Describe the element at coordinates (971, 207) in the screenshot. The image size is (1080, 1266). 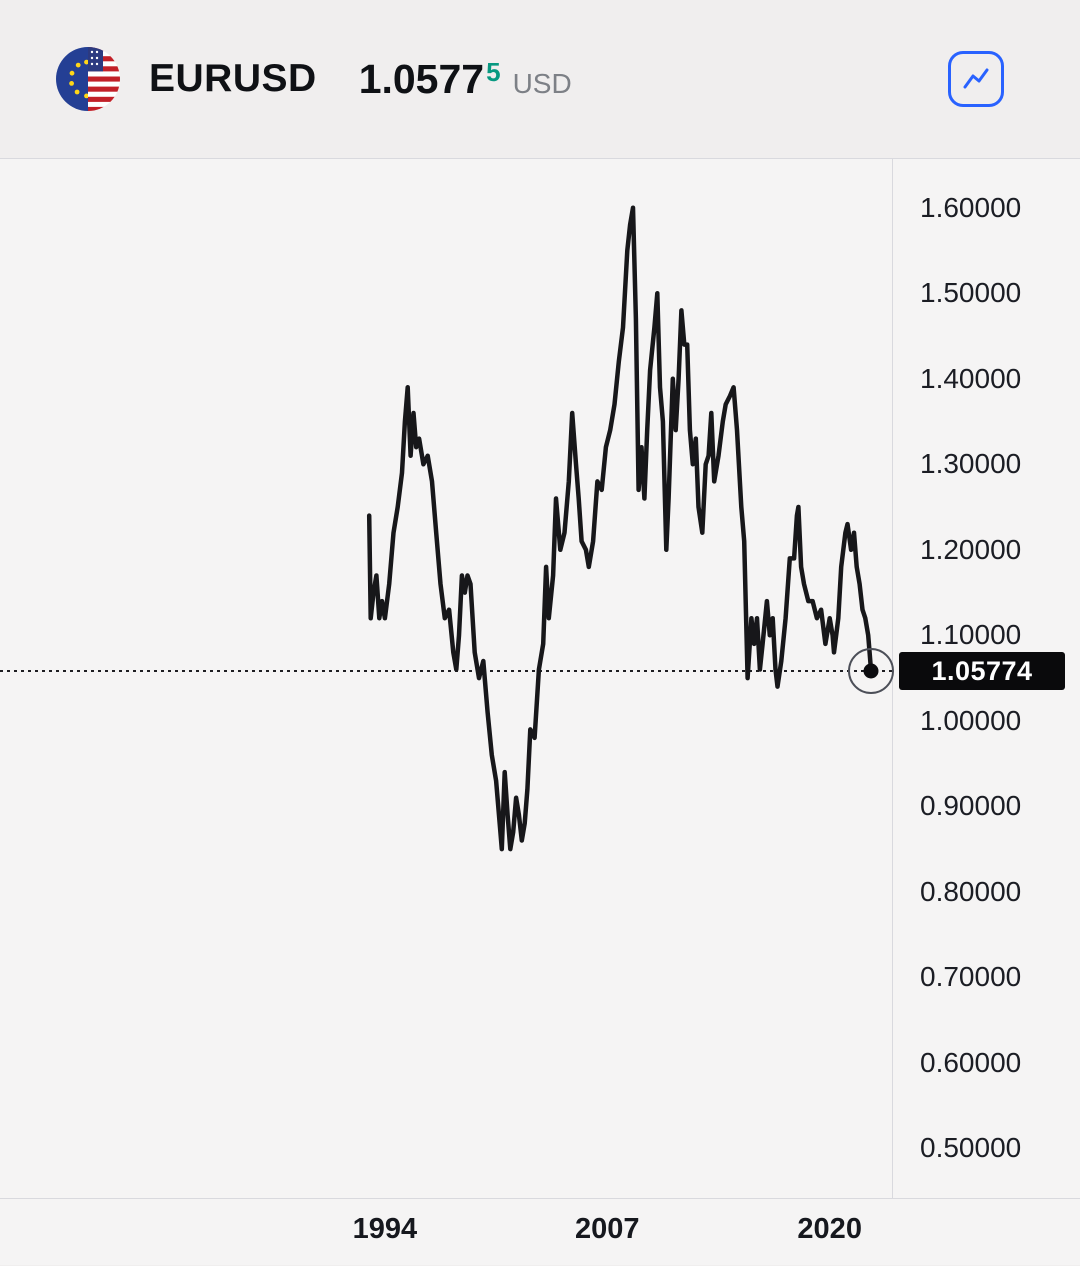
I see `price-scale-label: 1.60000` at that location.